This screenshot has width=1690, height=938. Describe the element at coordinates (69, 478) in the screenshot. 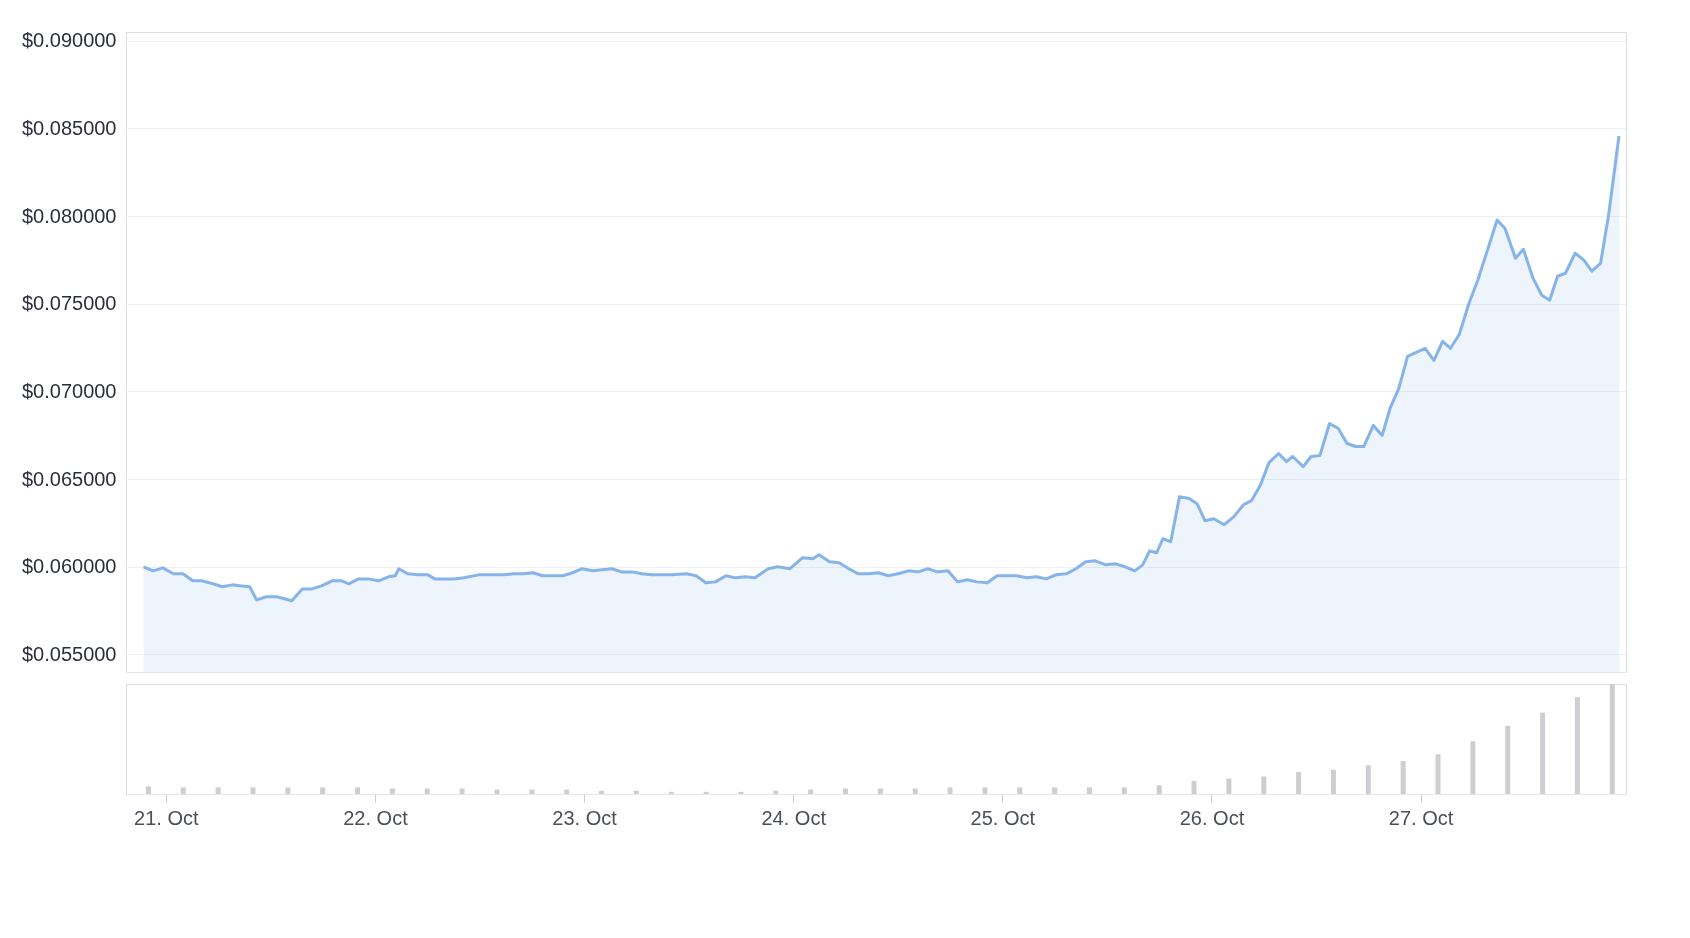

I see `y-tick-label: $0.065000` at that location.